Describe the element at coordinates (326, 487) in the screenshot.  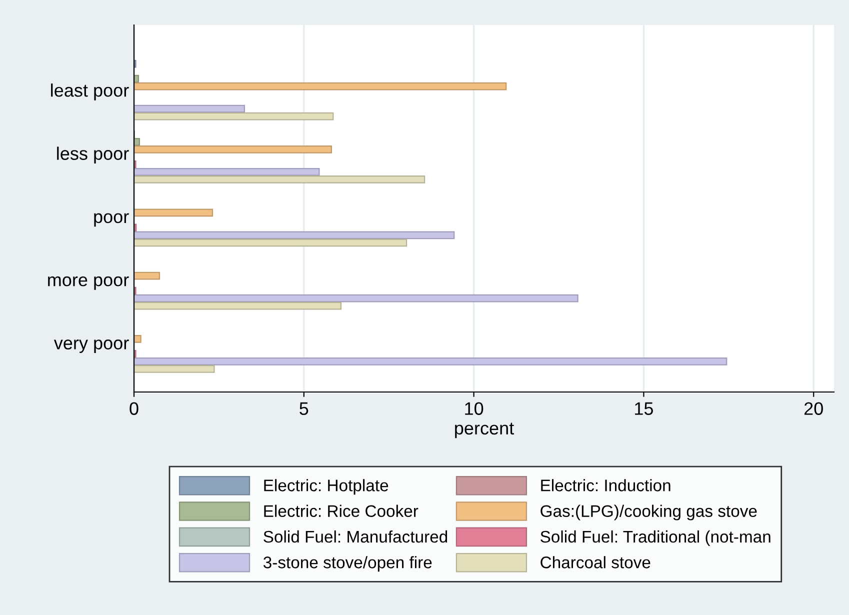
I see `legend-label: Electric: Hotplate` at that location.